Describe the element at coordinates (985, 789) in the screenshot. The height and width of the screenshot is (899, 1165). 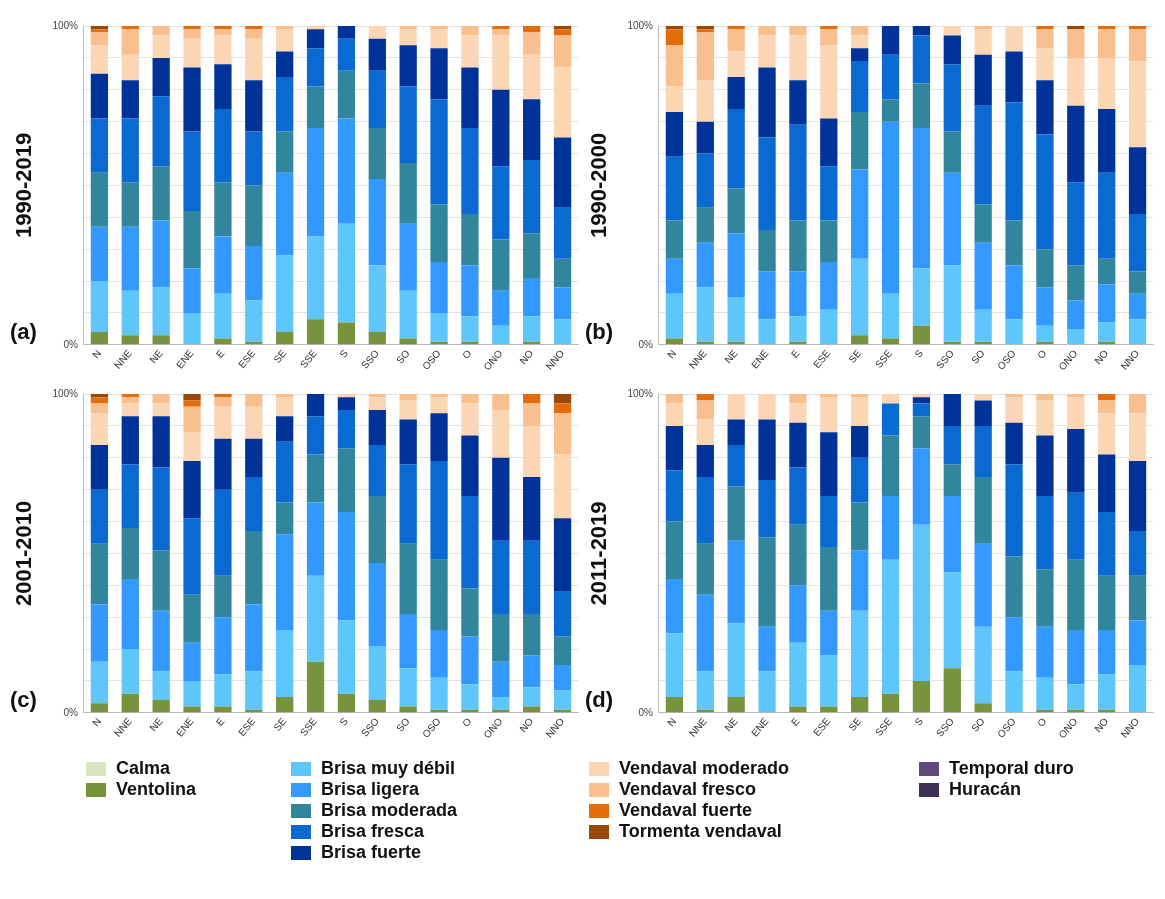
I see `legend-label: Huracán` at that location.